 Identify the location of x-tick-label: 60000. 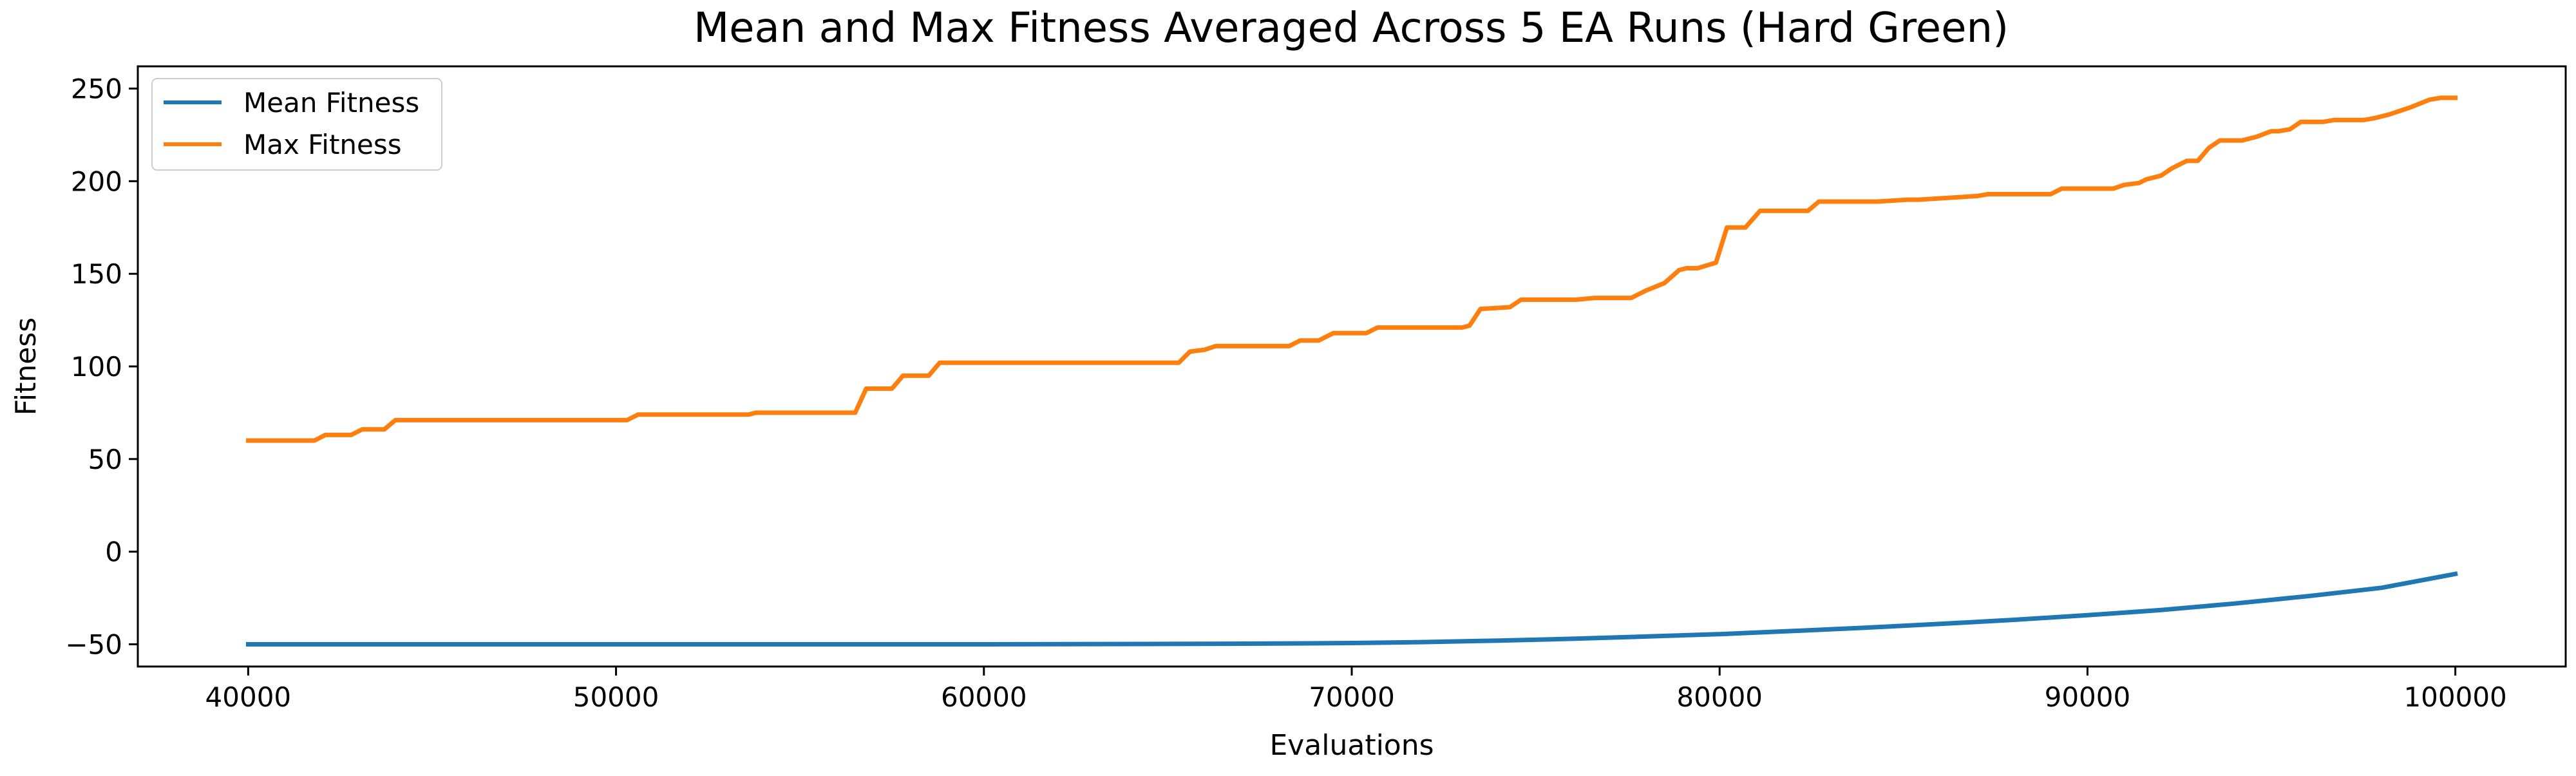
(984, 697).